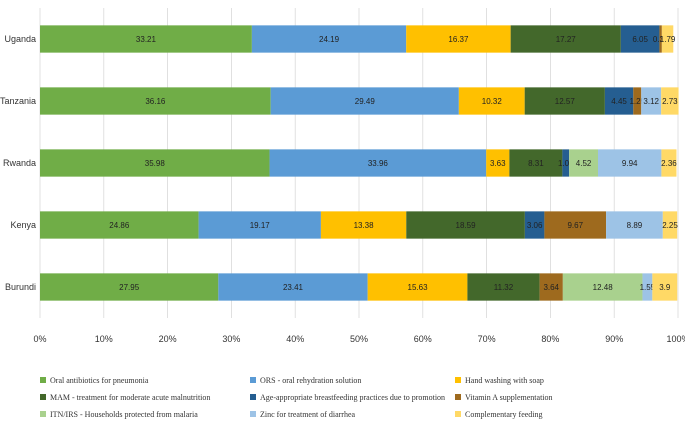 The image size is (685, 424). I want to click on data-label: 3.9, so click(665, 287).